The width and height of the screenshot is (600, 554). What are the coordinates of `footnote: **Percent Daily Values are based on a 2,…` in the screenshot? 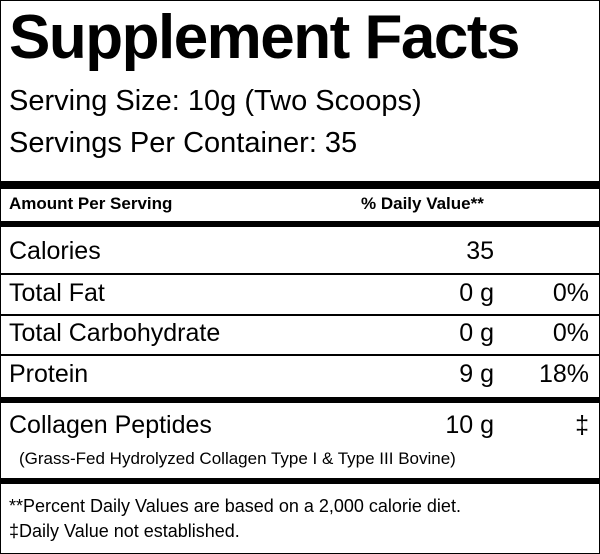 It's located at (235, 506).